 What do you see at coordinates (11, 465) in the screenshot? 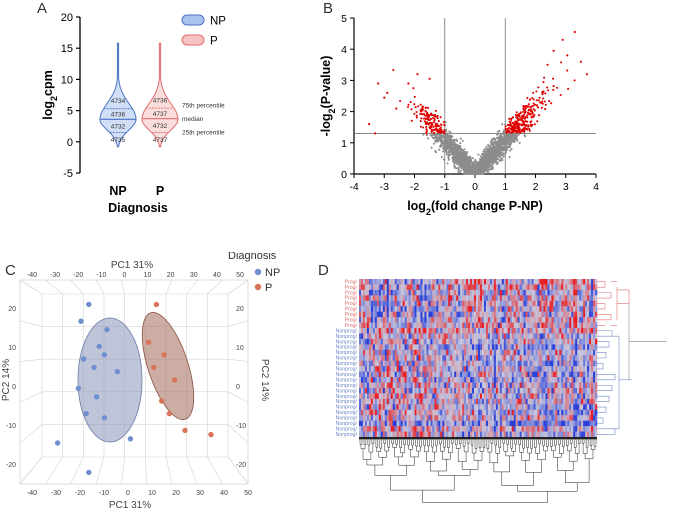
I see `left-tick-label: -20` at bounding box center [11, 465].